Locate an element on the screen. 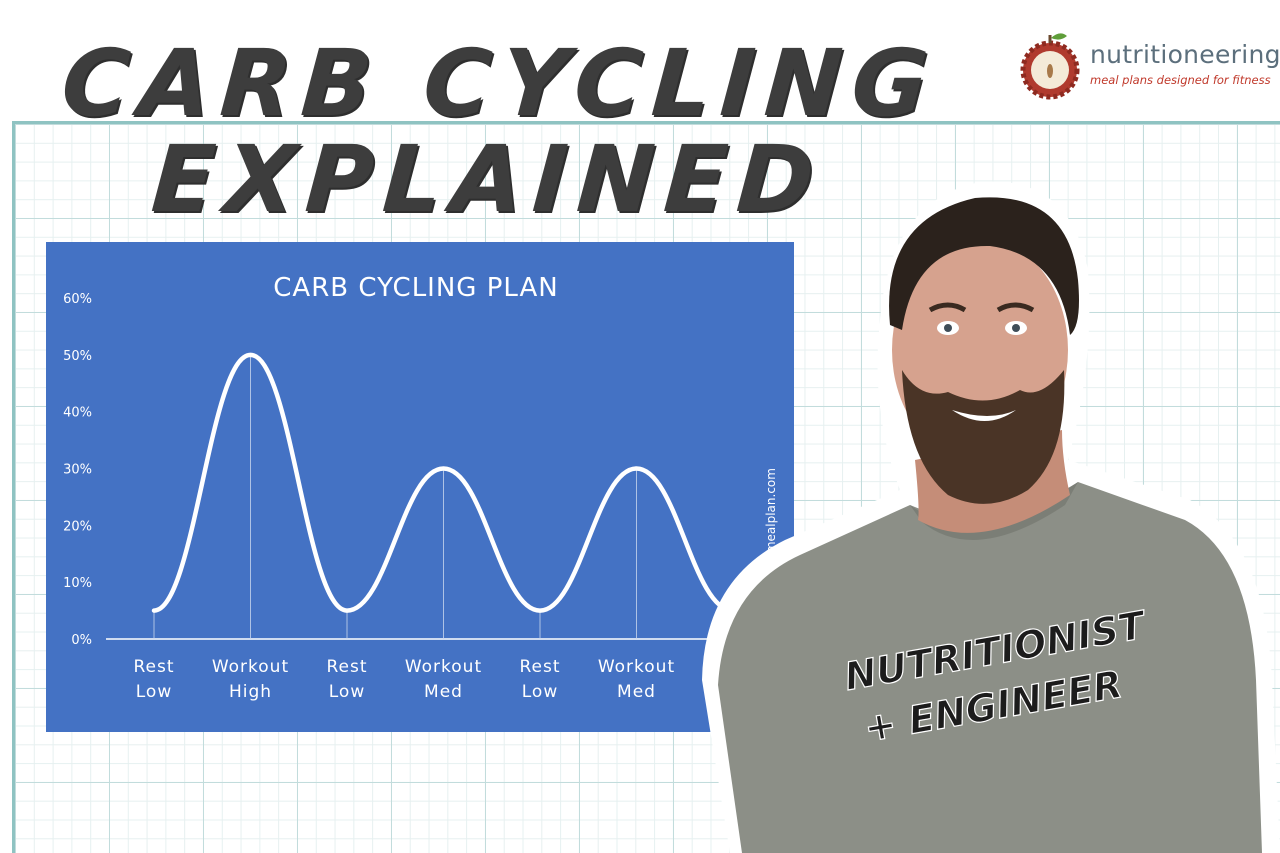 The width and height of the screenshot is (1280, 853). series-line is located at coordinates (443, 482).